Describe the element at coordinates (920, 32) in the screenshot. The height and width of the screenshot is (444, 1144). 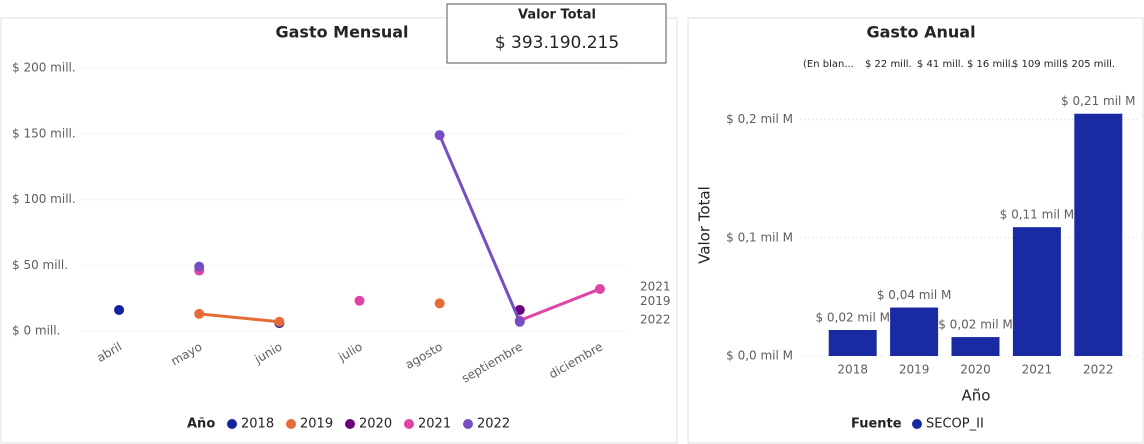
I see `chart-title: Gasto Anual` at that location.